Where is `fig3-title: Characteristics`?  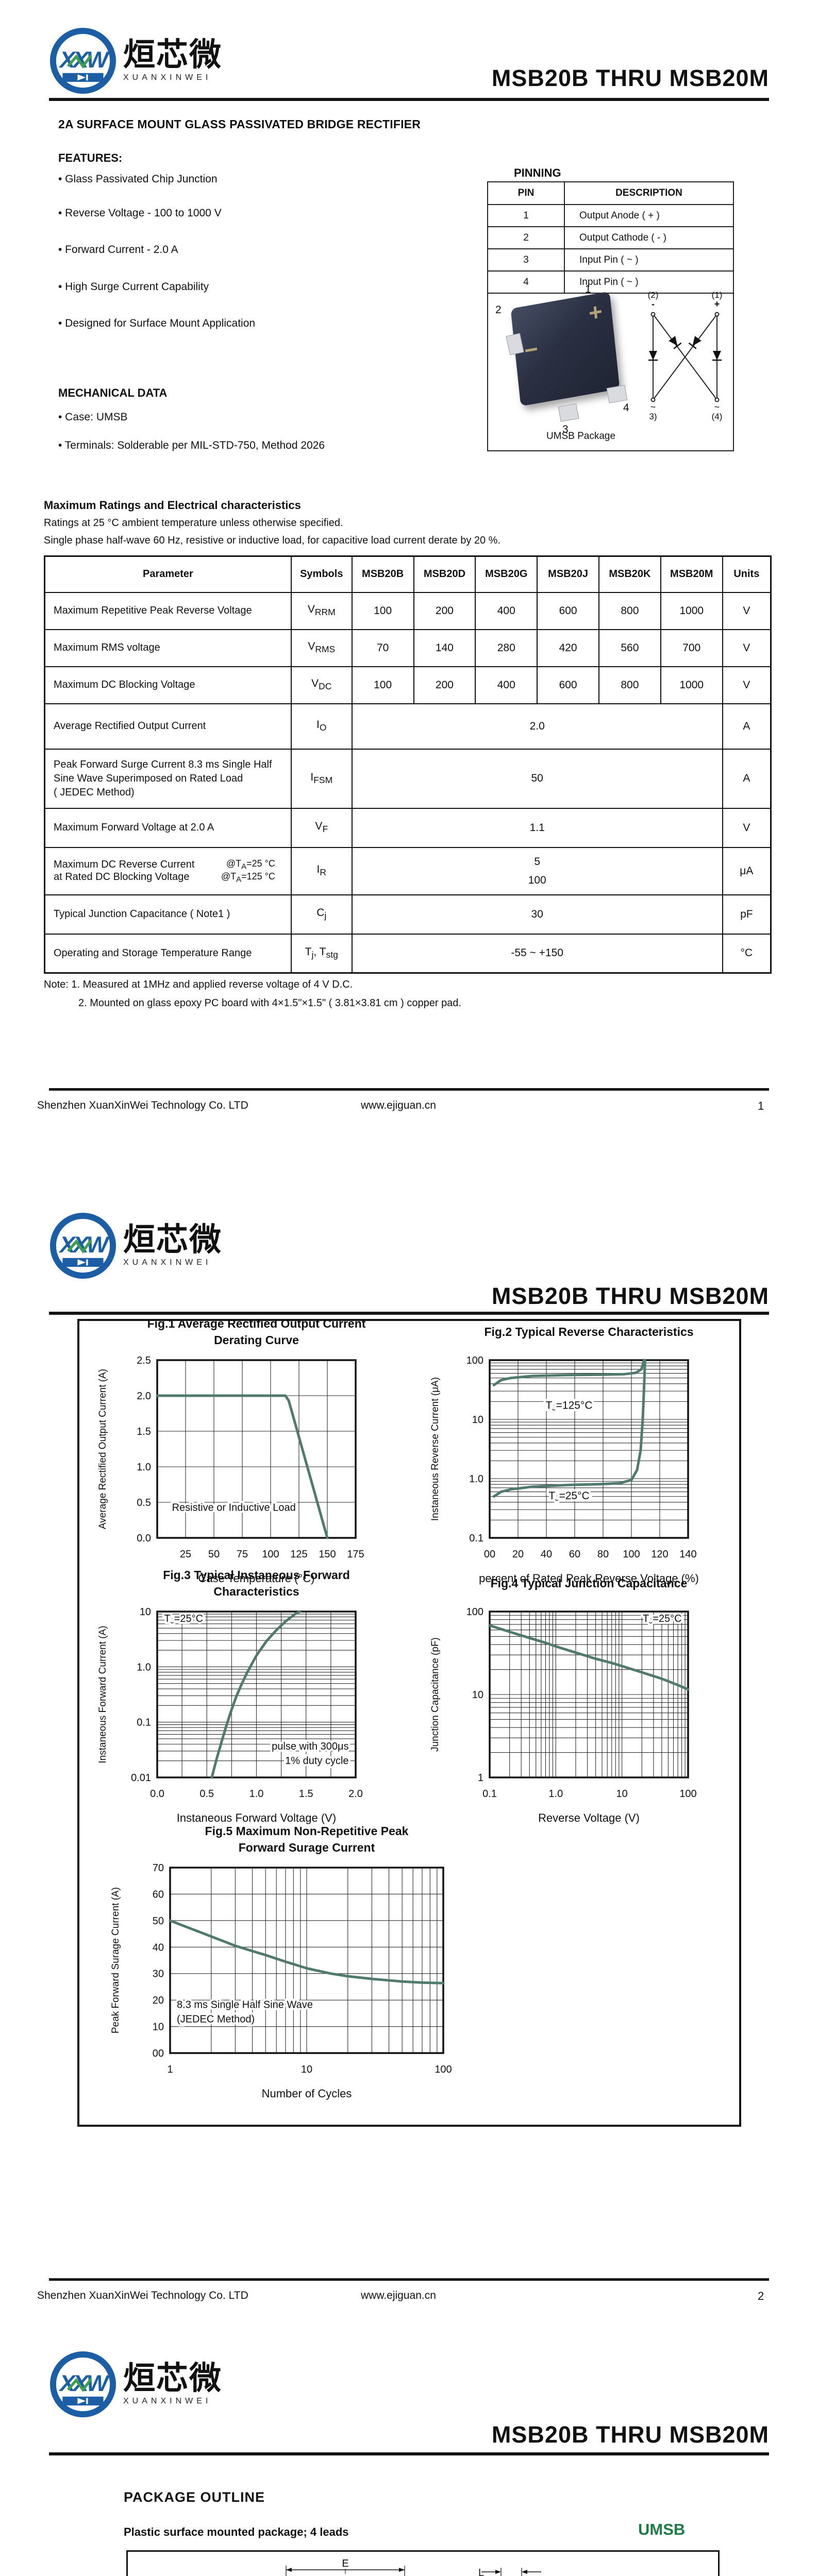 fig3-title: Characteristics is located at coordinates (256, 1591).